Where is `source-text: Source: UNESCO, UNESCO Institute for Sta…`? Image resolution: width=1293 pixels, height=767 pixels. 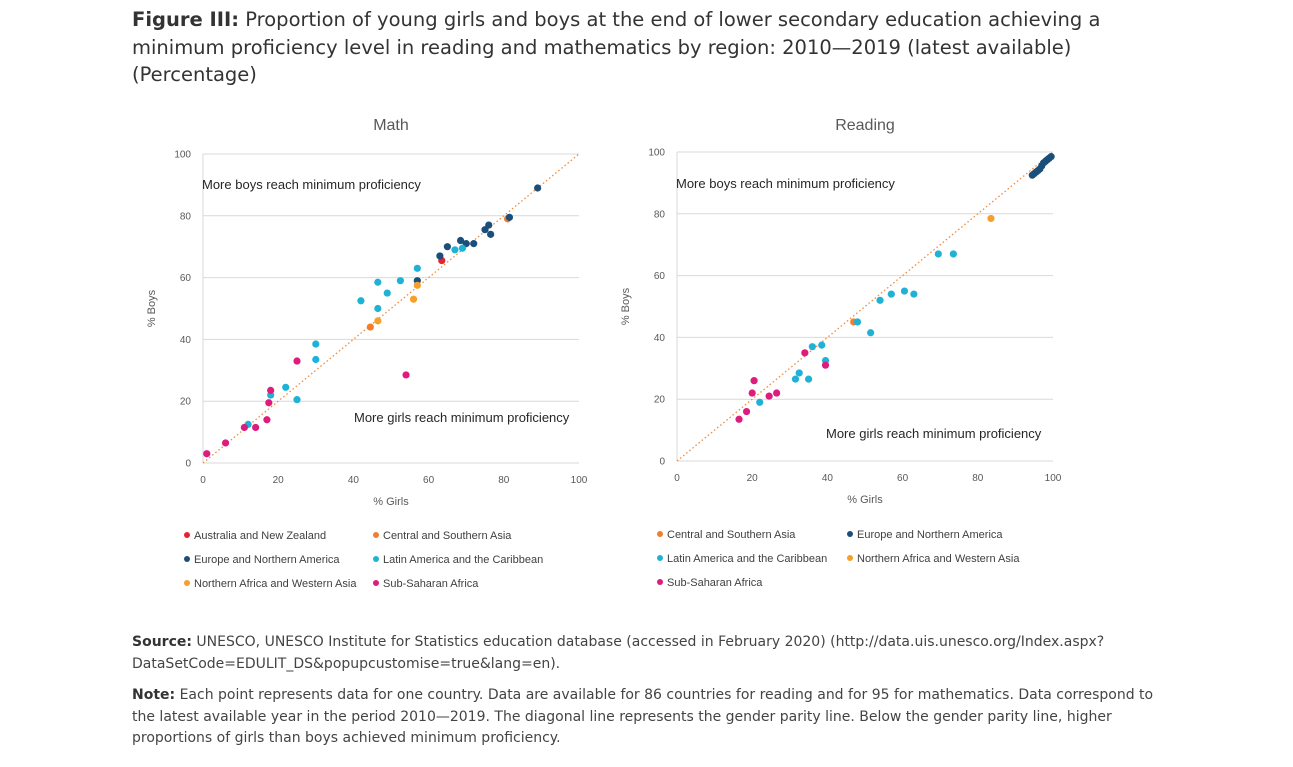 source-text: Source: UNESCO, UNESCO Institute for Sta… is located at coordinates (652, 653).